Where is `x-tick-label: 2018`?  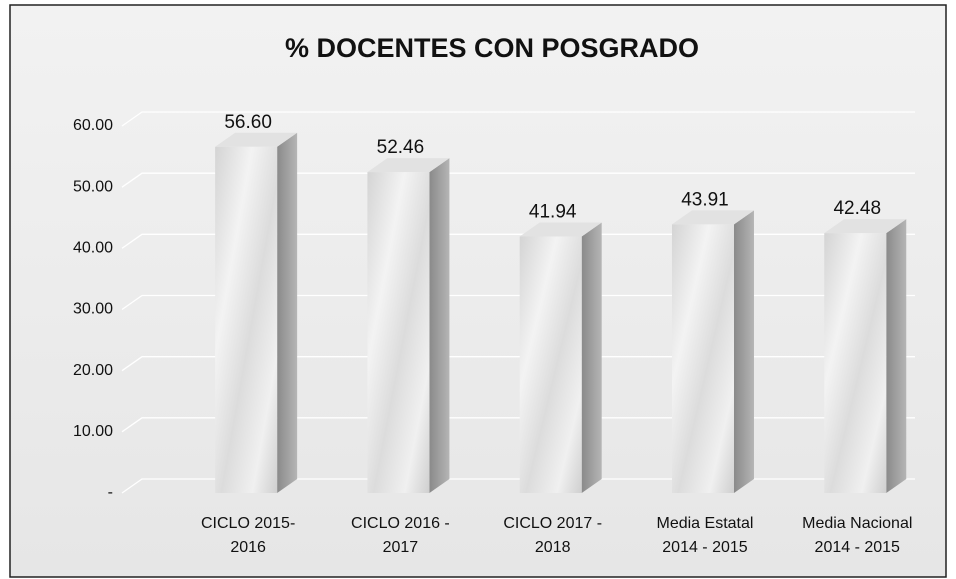 x-tick-label: 2018 is located at coordinates (553, 547).